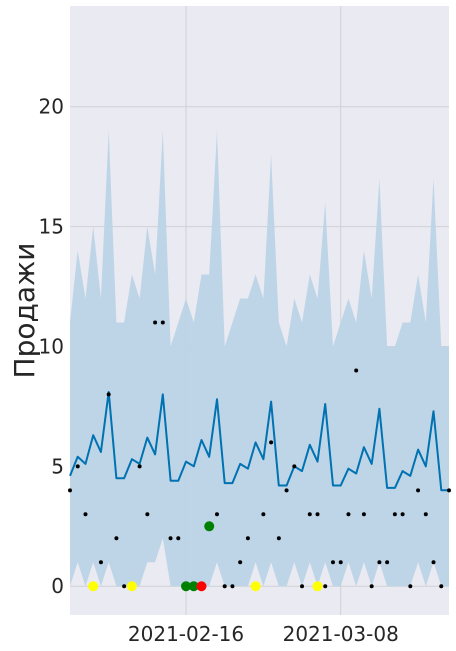 This screenshot has height=651, width=456. Describe the element at coordinates (259, 441) in the screenshot. I see `forecast-line` at that location.